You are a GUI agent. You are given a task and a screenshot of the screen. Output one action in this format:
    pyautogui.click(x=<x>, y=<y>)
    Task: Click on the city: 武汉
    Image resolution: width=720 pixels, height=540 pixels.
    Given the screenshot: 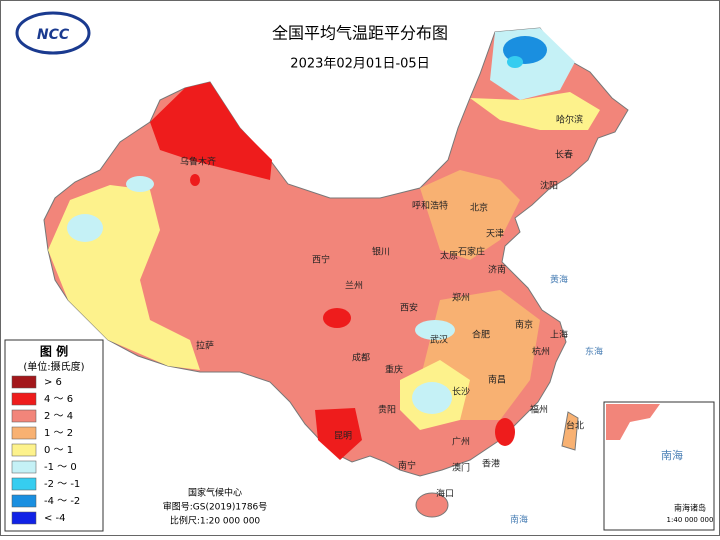 What is the action you would take?
    pyautogui.click(x=439, y=340)
    